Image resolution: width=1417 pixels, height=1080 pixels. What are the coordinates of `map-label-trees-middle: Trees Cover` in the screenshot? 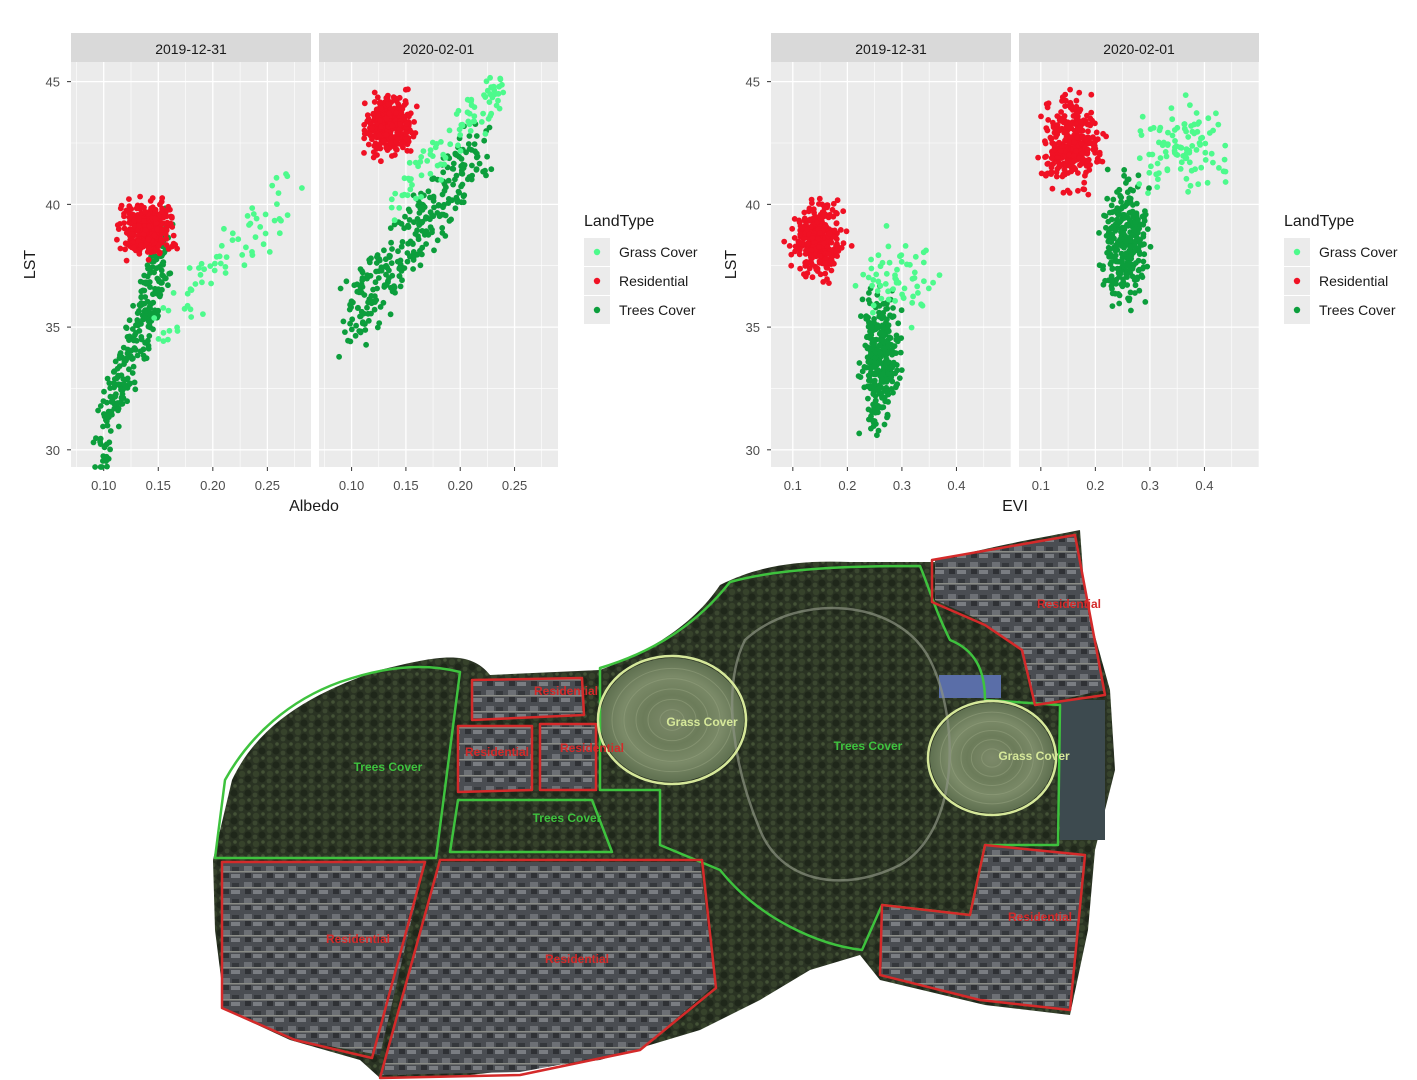 It's located at (567, 818).